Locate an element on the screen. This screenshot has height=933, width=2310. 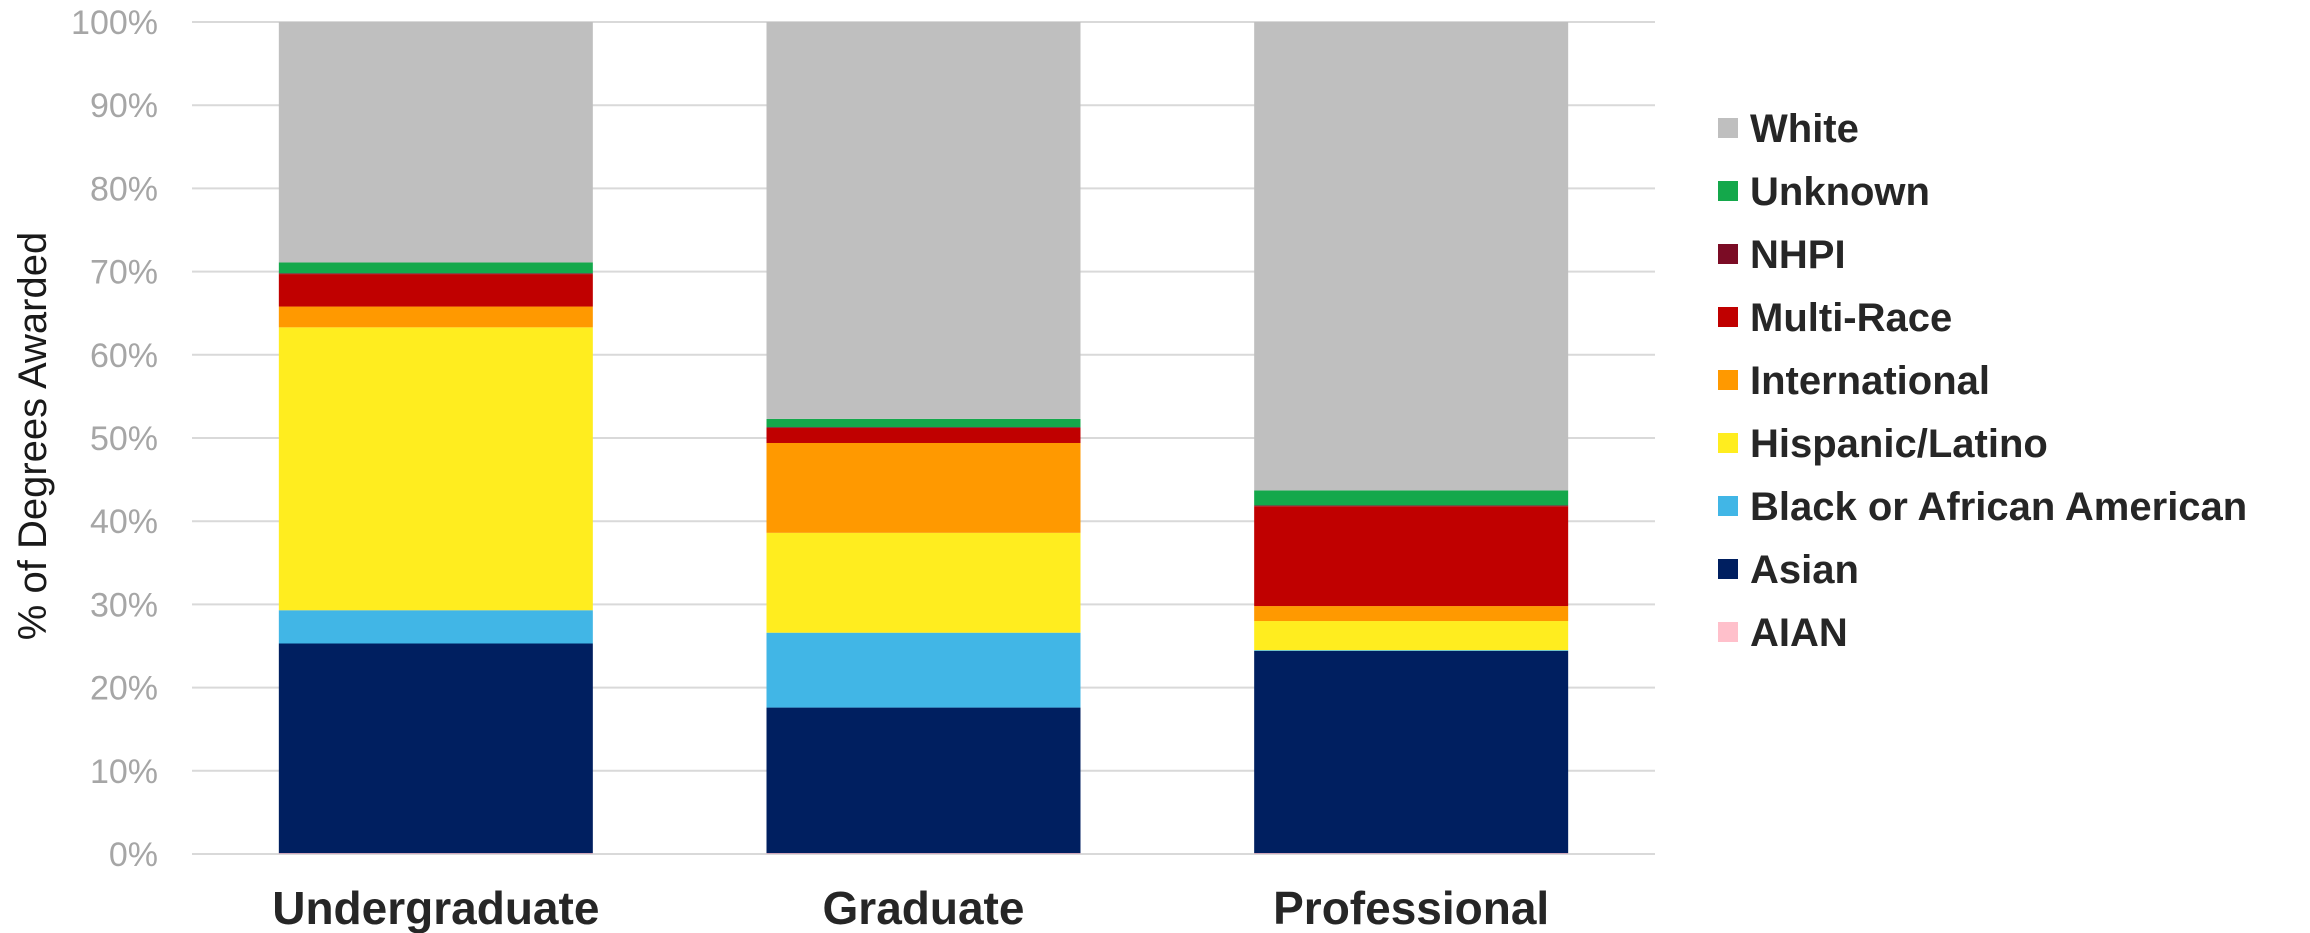
y-axis-ticks: 0% 10% 20% 30% 40% 50% 60% 70% 80% 90% 100% is located at coordinates (114, 439).